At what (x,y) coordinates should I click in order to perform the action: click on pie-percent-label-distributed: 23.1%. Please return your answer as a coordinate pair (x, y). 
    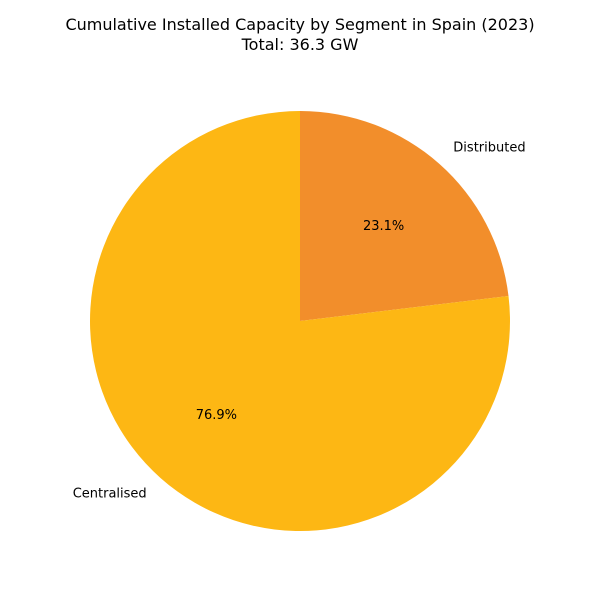
    Looking at the image, I should click on (383, 226).